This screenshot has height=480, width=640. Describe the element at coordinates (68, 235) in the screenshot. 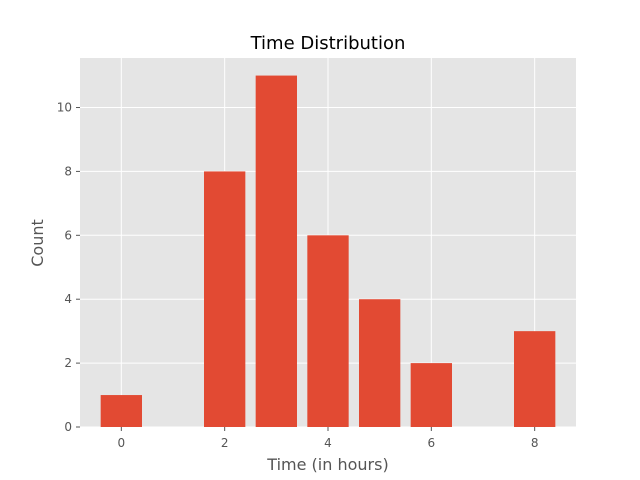

I see `y-tick-label: 6` at that location.